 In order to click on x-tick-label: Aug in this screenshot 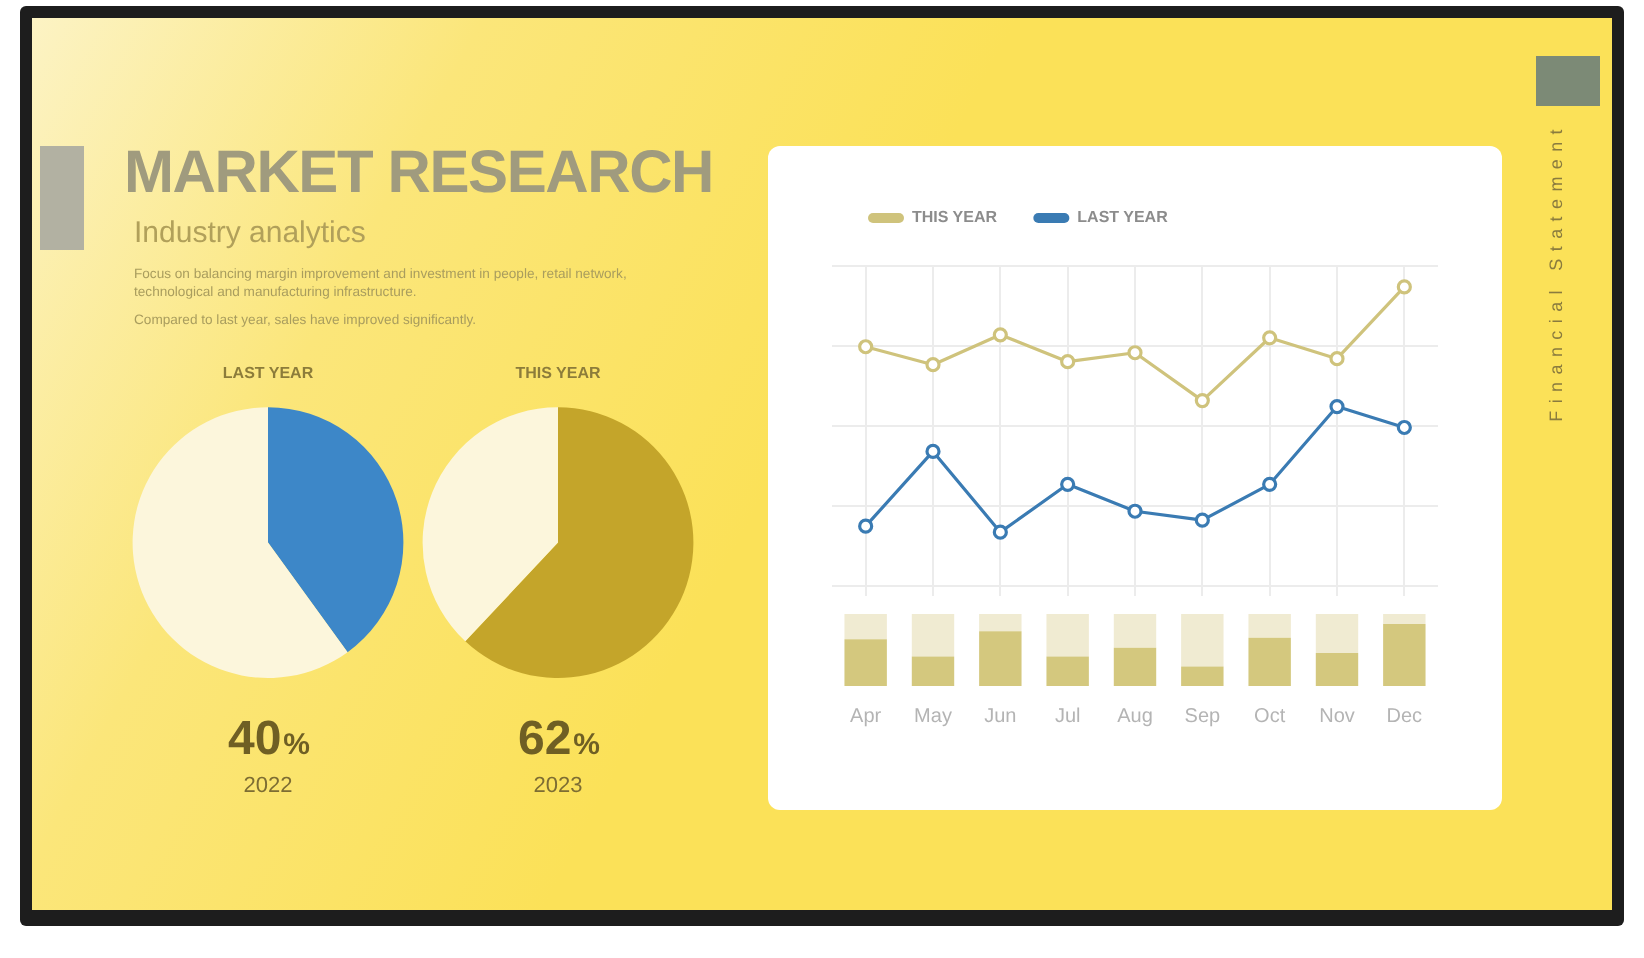, I will do `click(1135, 716)`.